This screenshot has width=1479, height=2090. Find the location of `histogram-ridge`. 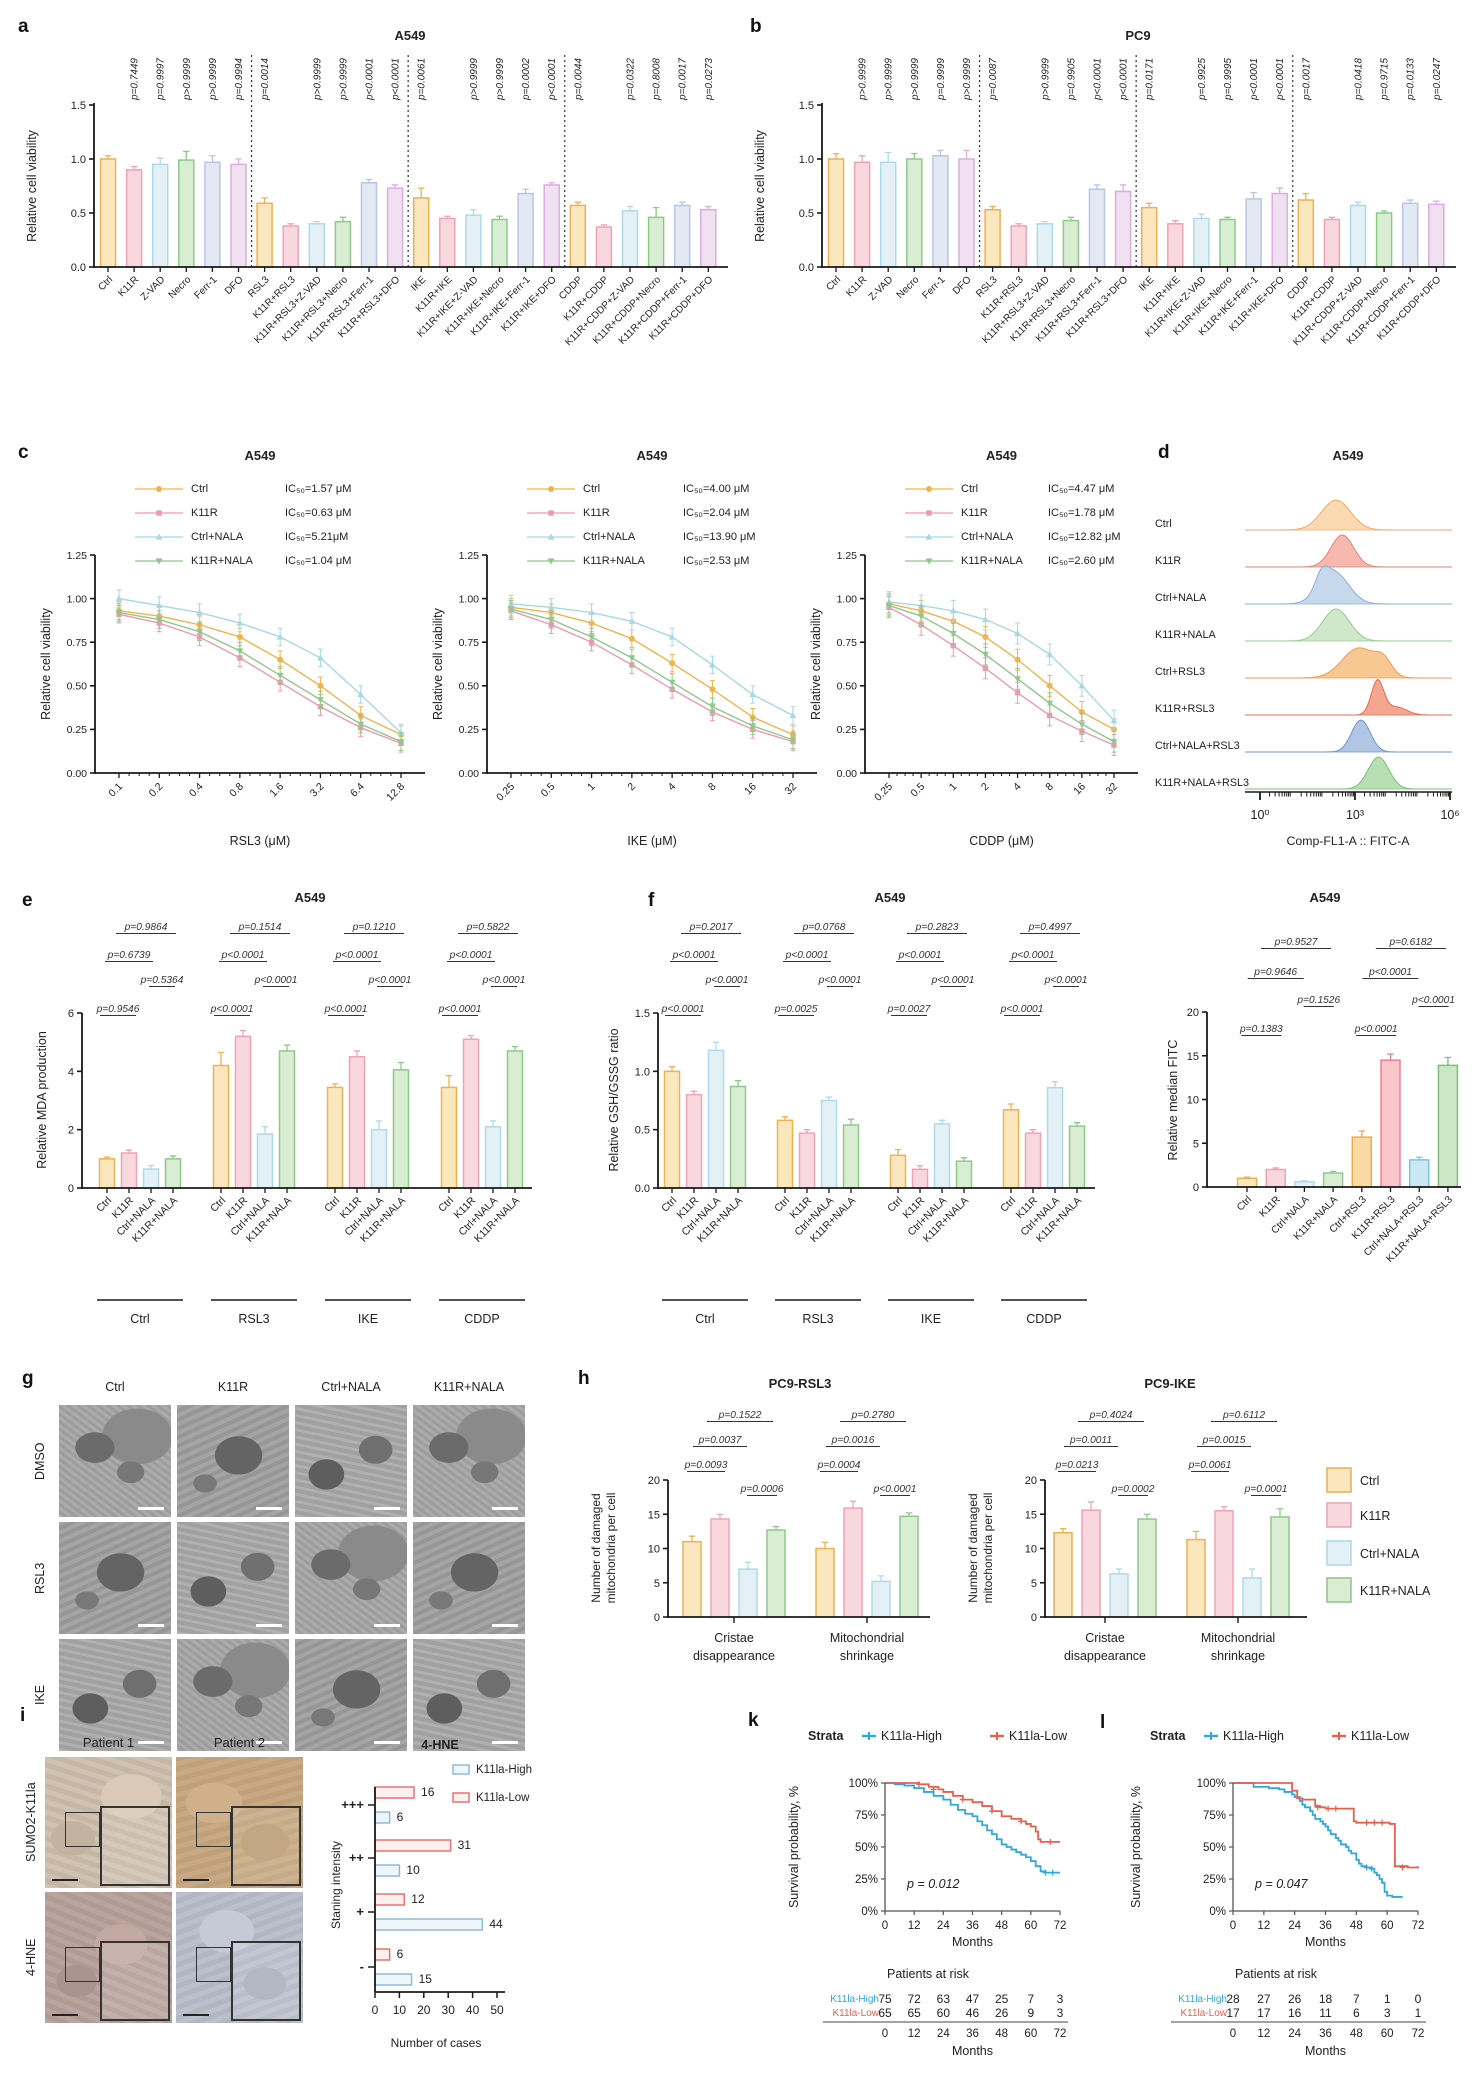

histogram-ridge is located at coordinates (1348, 515).